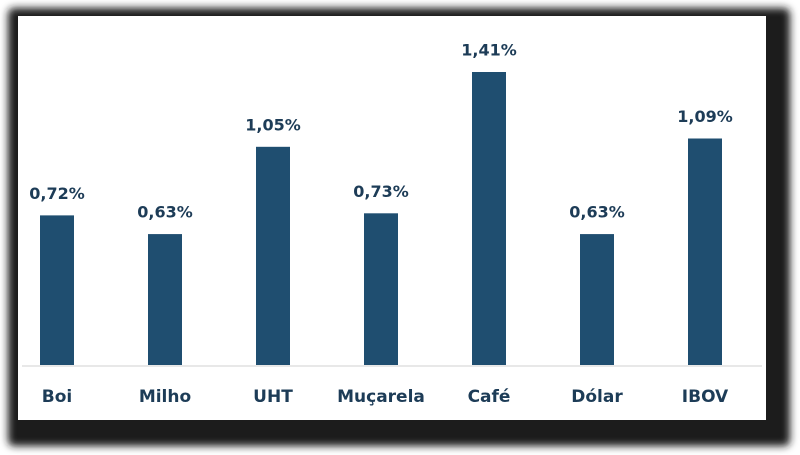  What do you see at coordinates (165, 397) in the screenshot?
I see `category-label: Milho` at bounding box center [165, 397].